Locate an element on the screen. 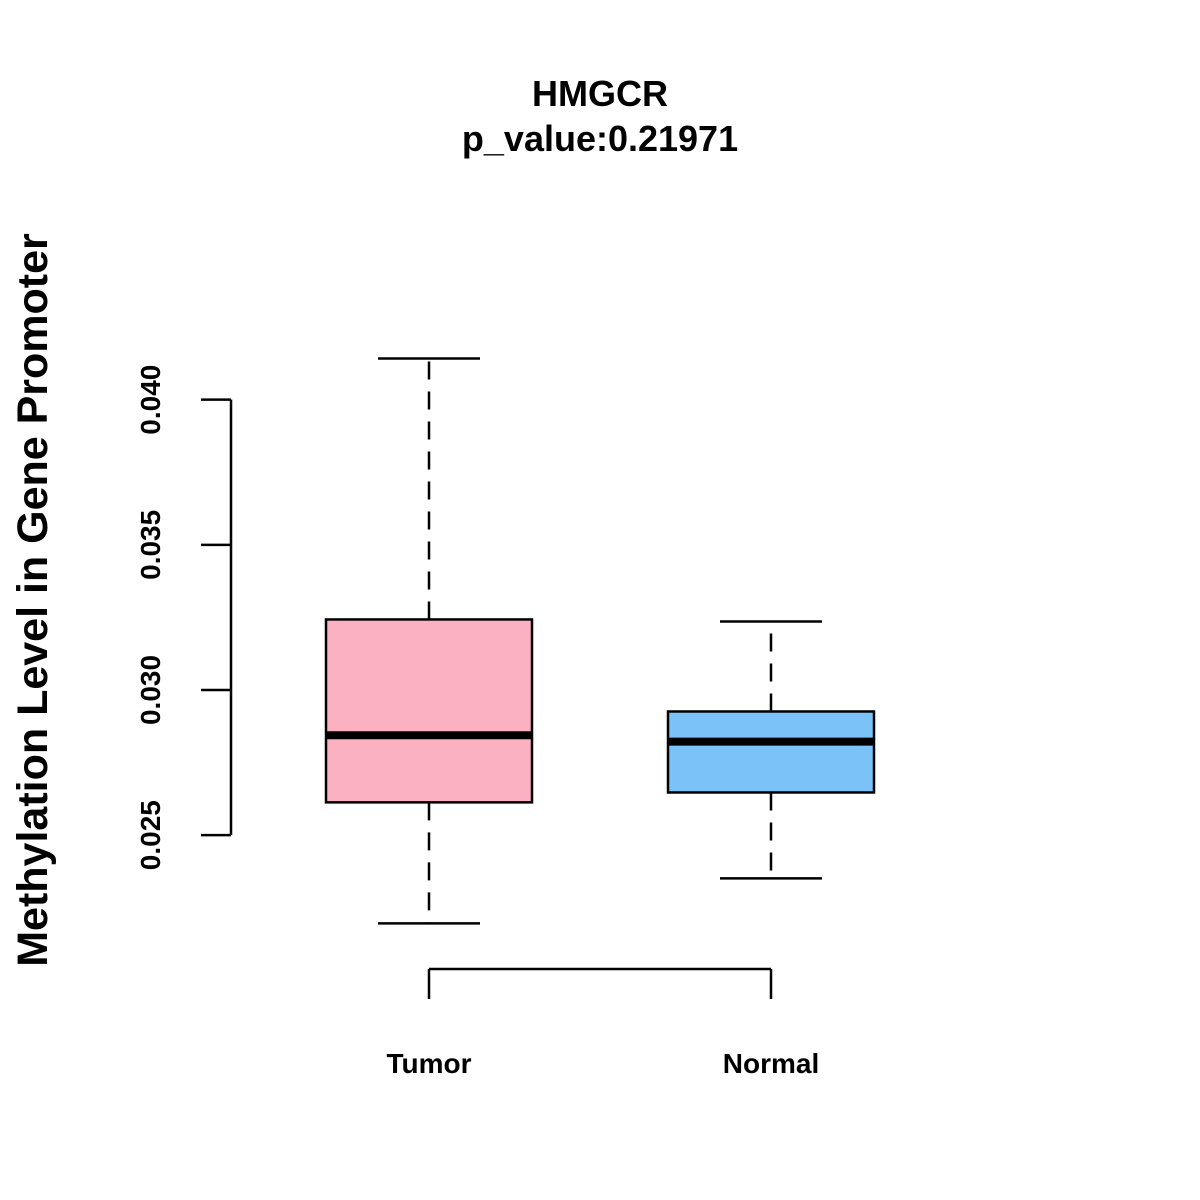 This screenshot has width=1200, height=1200. y-tick-label: 0.035 is located at coordinates (150, 545).